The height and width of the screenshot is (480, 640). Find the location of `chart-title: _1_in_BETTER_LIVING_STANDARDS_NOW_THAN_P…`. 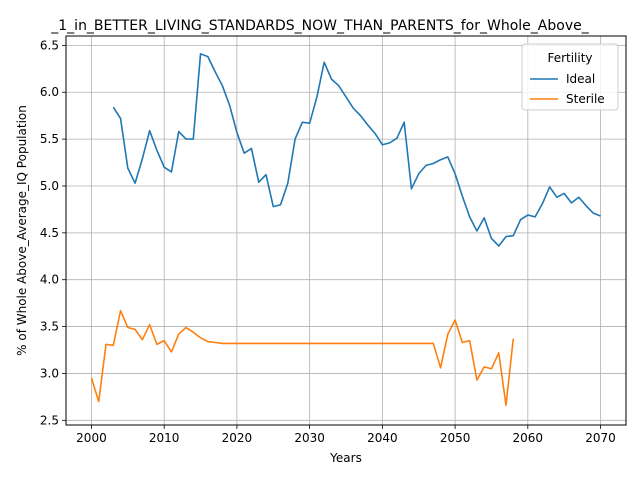

chart-title: _1_in_BETTER_LIVING_STANDARDS_NOW_THAN_P… is located at coordinates (319, 26).